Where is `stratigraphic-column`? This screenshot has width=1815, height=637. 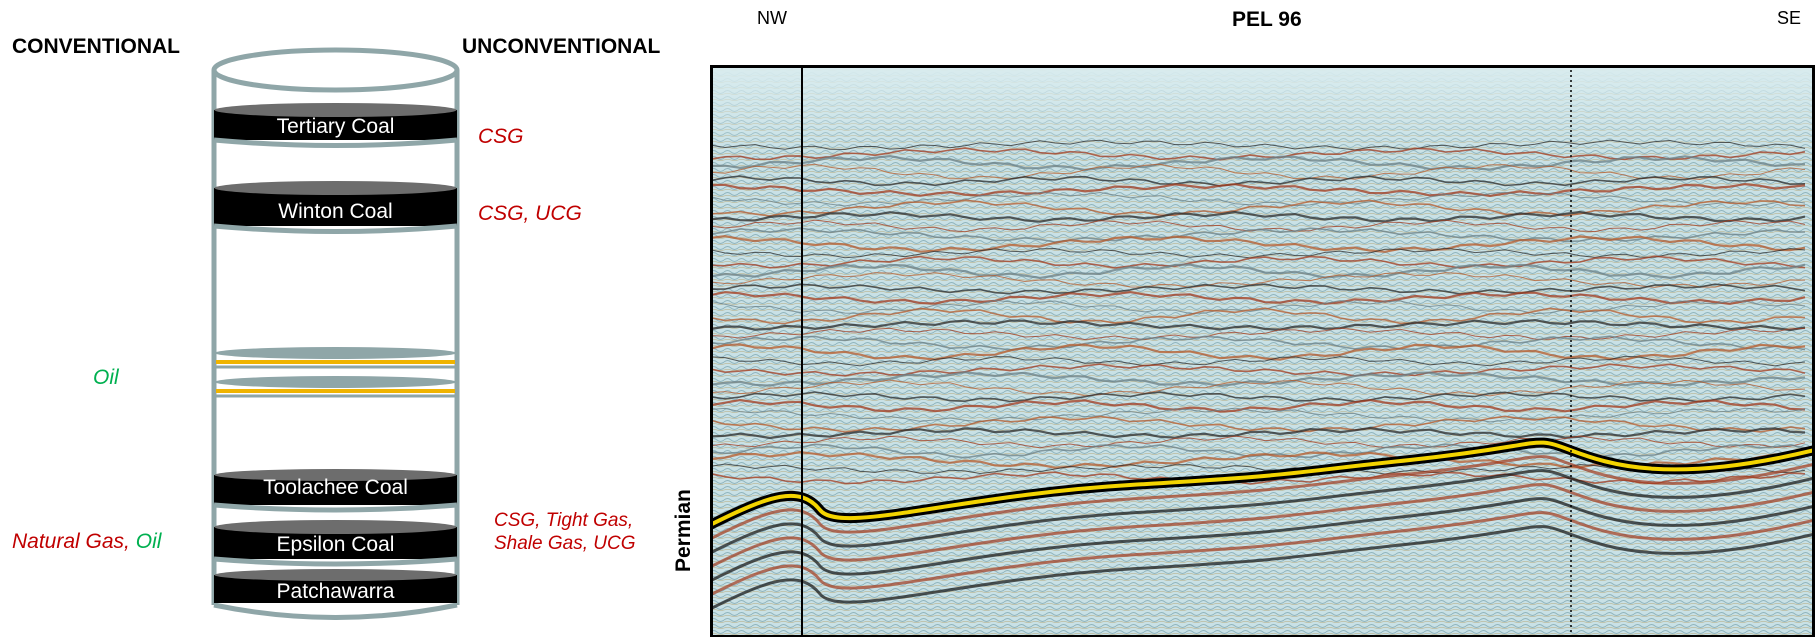 stratigraphic-column is located at coordinates (335, 333).